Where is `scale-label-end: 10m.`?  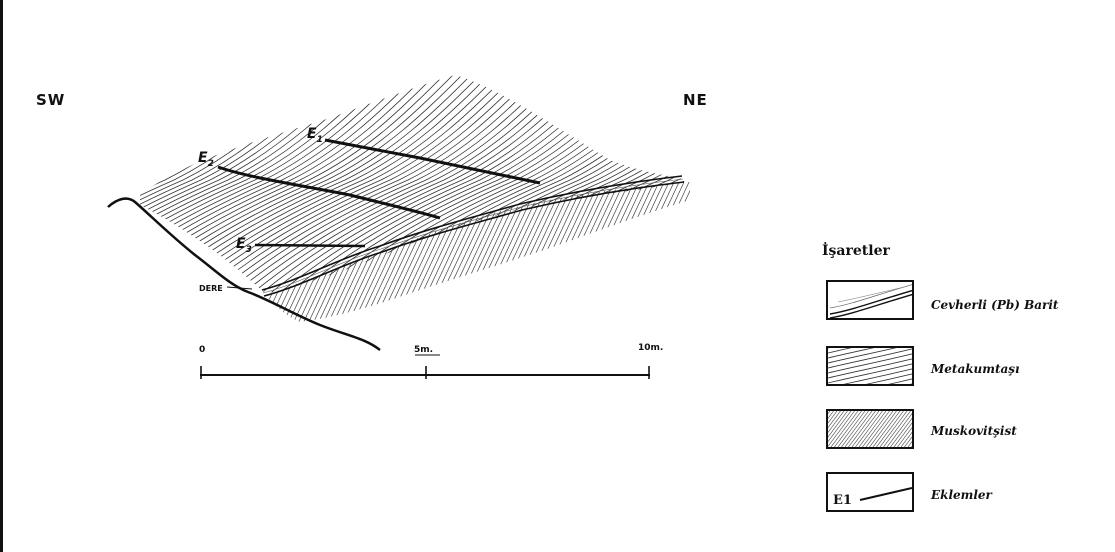 scale-label-end: 10m. is located at coordinates (651, 348).